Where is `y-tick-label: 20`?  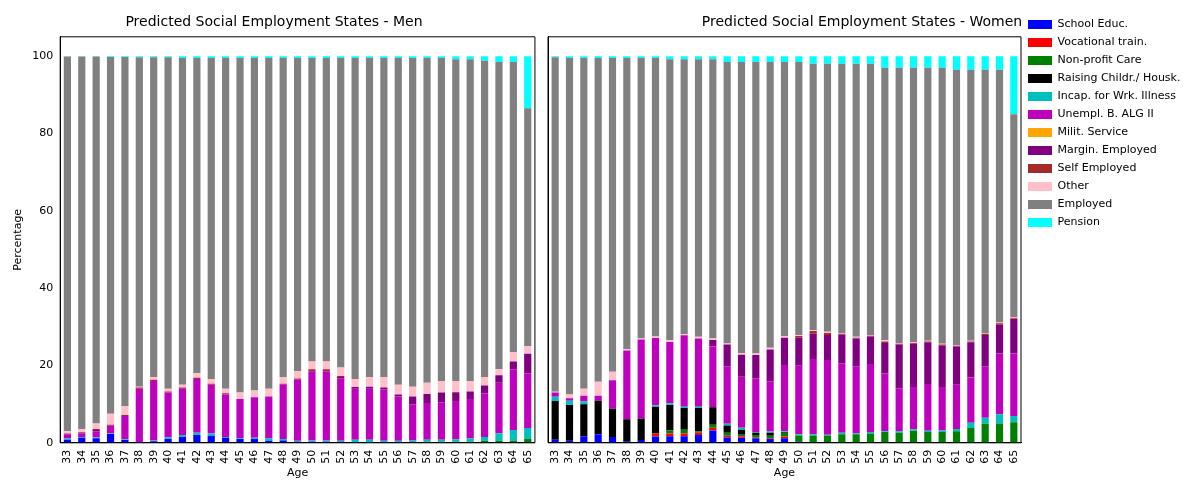
y-tick-label: 20 is located at coordinates (46, 365).